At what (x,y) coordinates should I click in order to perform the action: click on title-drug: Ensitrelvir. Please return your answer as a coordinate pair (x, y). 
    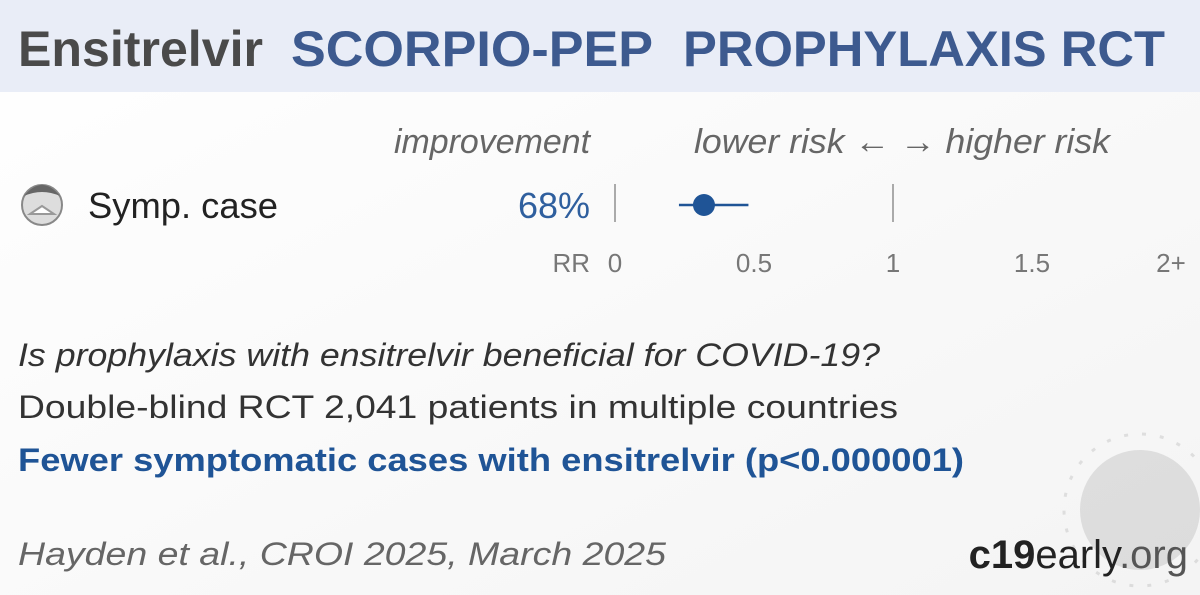
    Looking at the image, I should click on (140, 49).